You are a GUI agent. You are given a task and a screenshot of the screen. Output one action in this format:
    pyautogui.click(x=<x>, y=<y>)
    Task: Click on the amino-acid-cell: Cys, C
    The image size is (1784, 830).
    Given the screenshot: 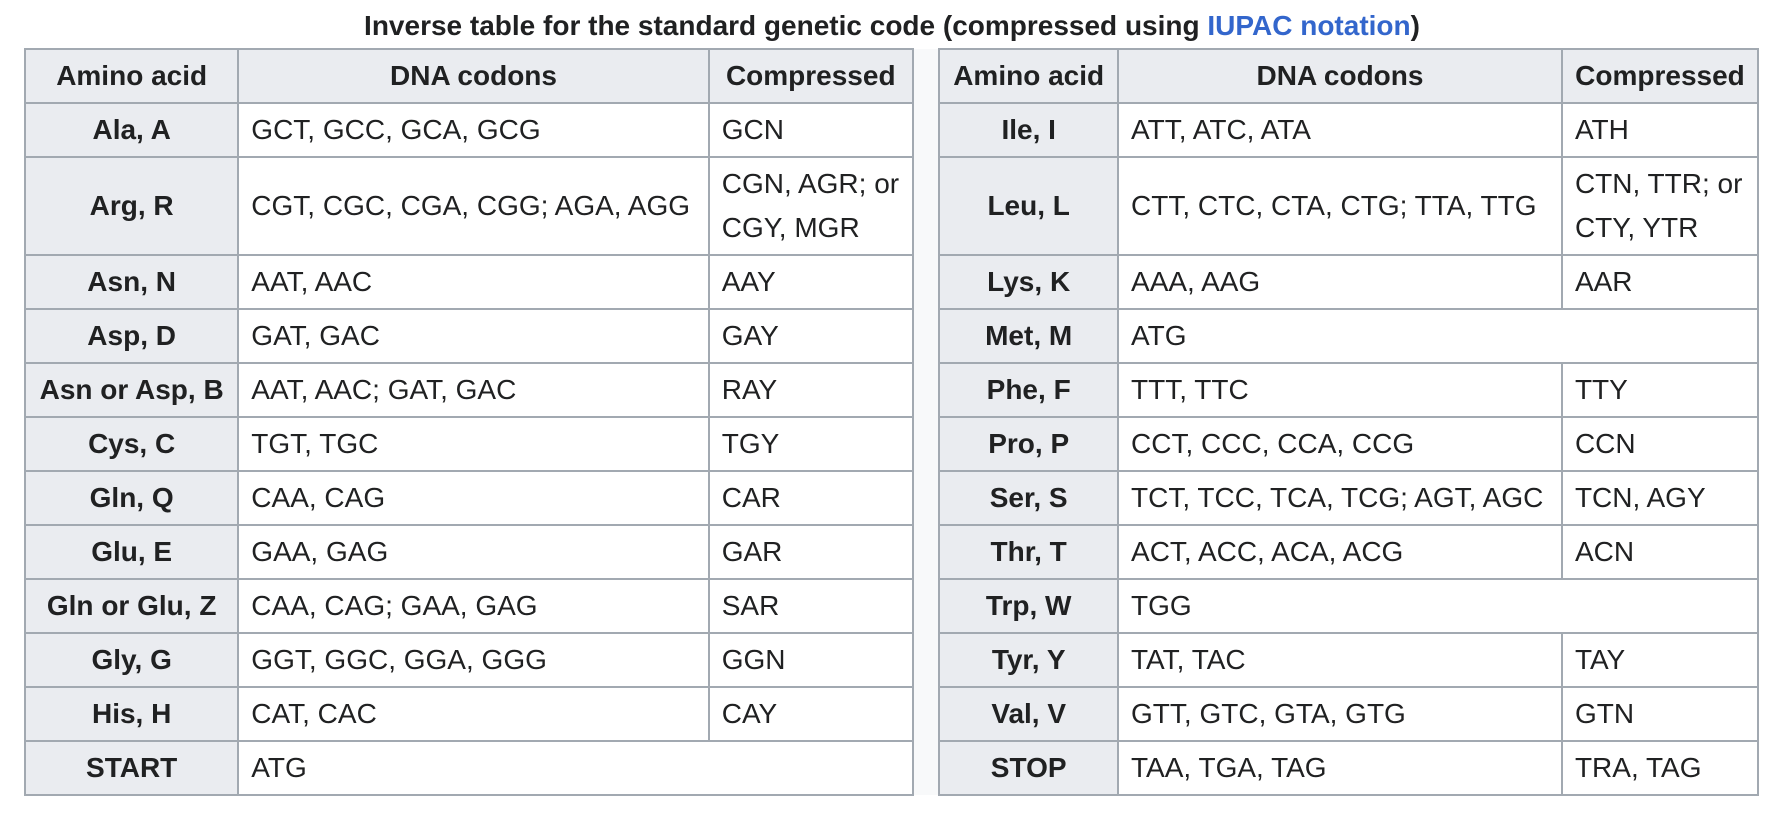 What is the action you would take?
    pyautogui.click(x=131, y=444)
    